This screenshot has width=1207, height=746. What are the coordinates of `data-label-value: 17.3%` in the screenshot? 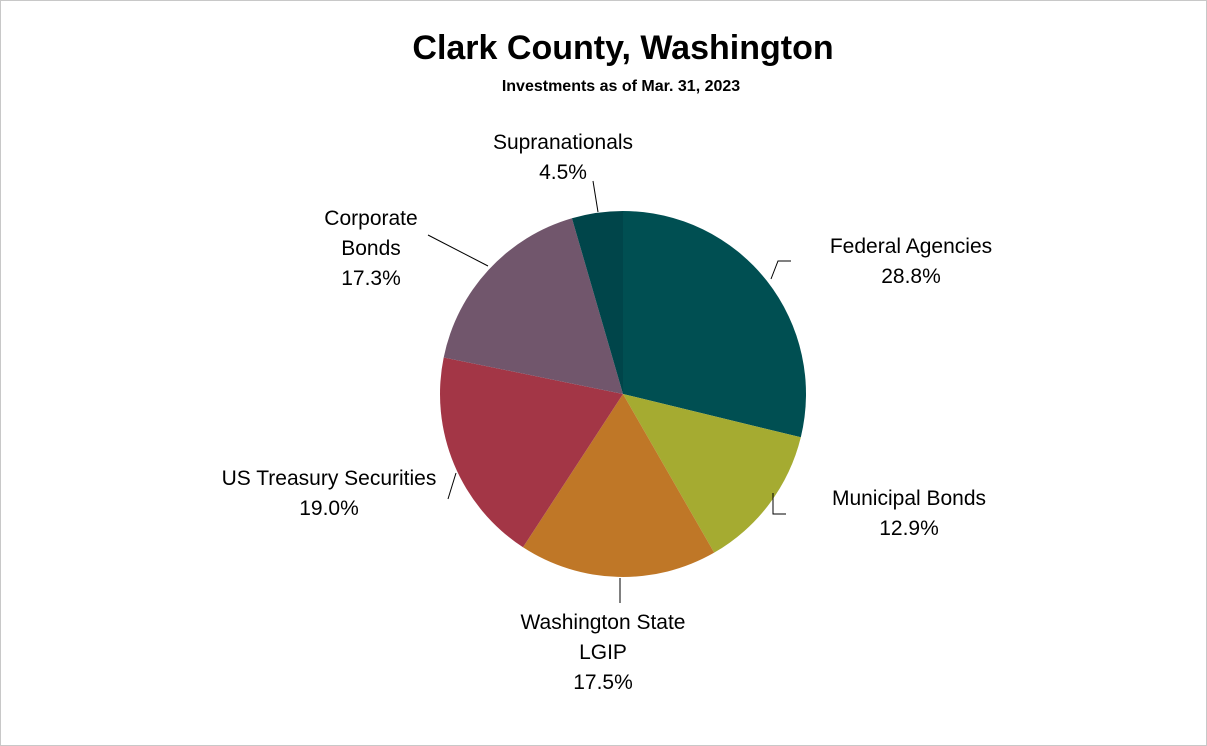 It's located at (371, 278).